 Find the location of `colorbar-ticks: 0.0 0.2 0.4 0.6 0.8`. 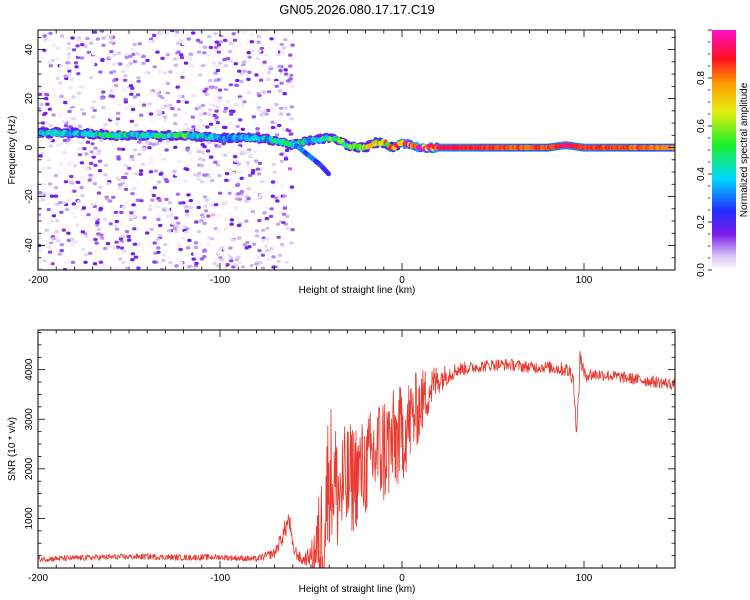

colorbar-ticks: 0.0 0.2 0.4 0.6 0.8 is located at coordinates (704, 153).